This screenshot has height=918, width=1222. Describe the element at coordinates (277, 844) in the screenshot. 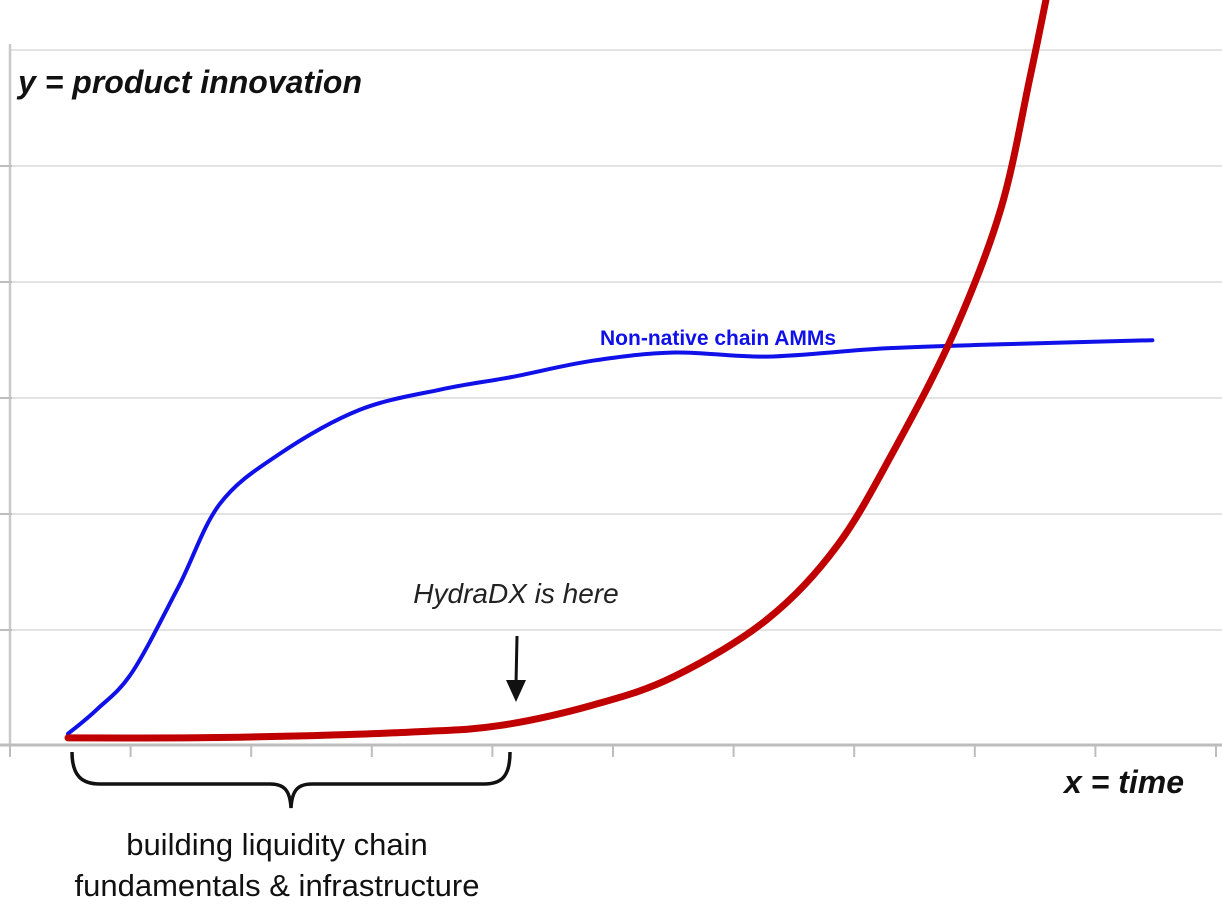

I see `brace-label-line1: building liquidity chain` at that location.